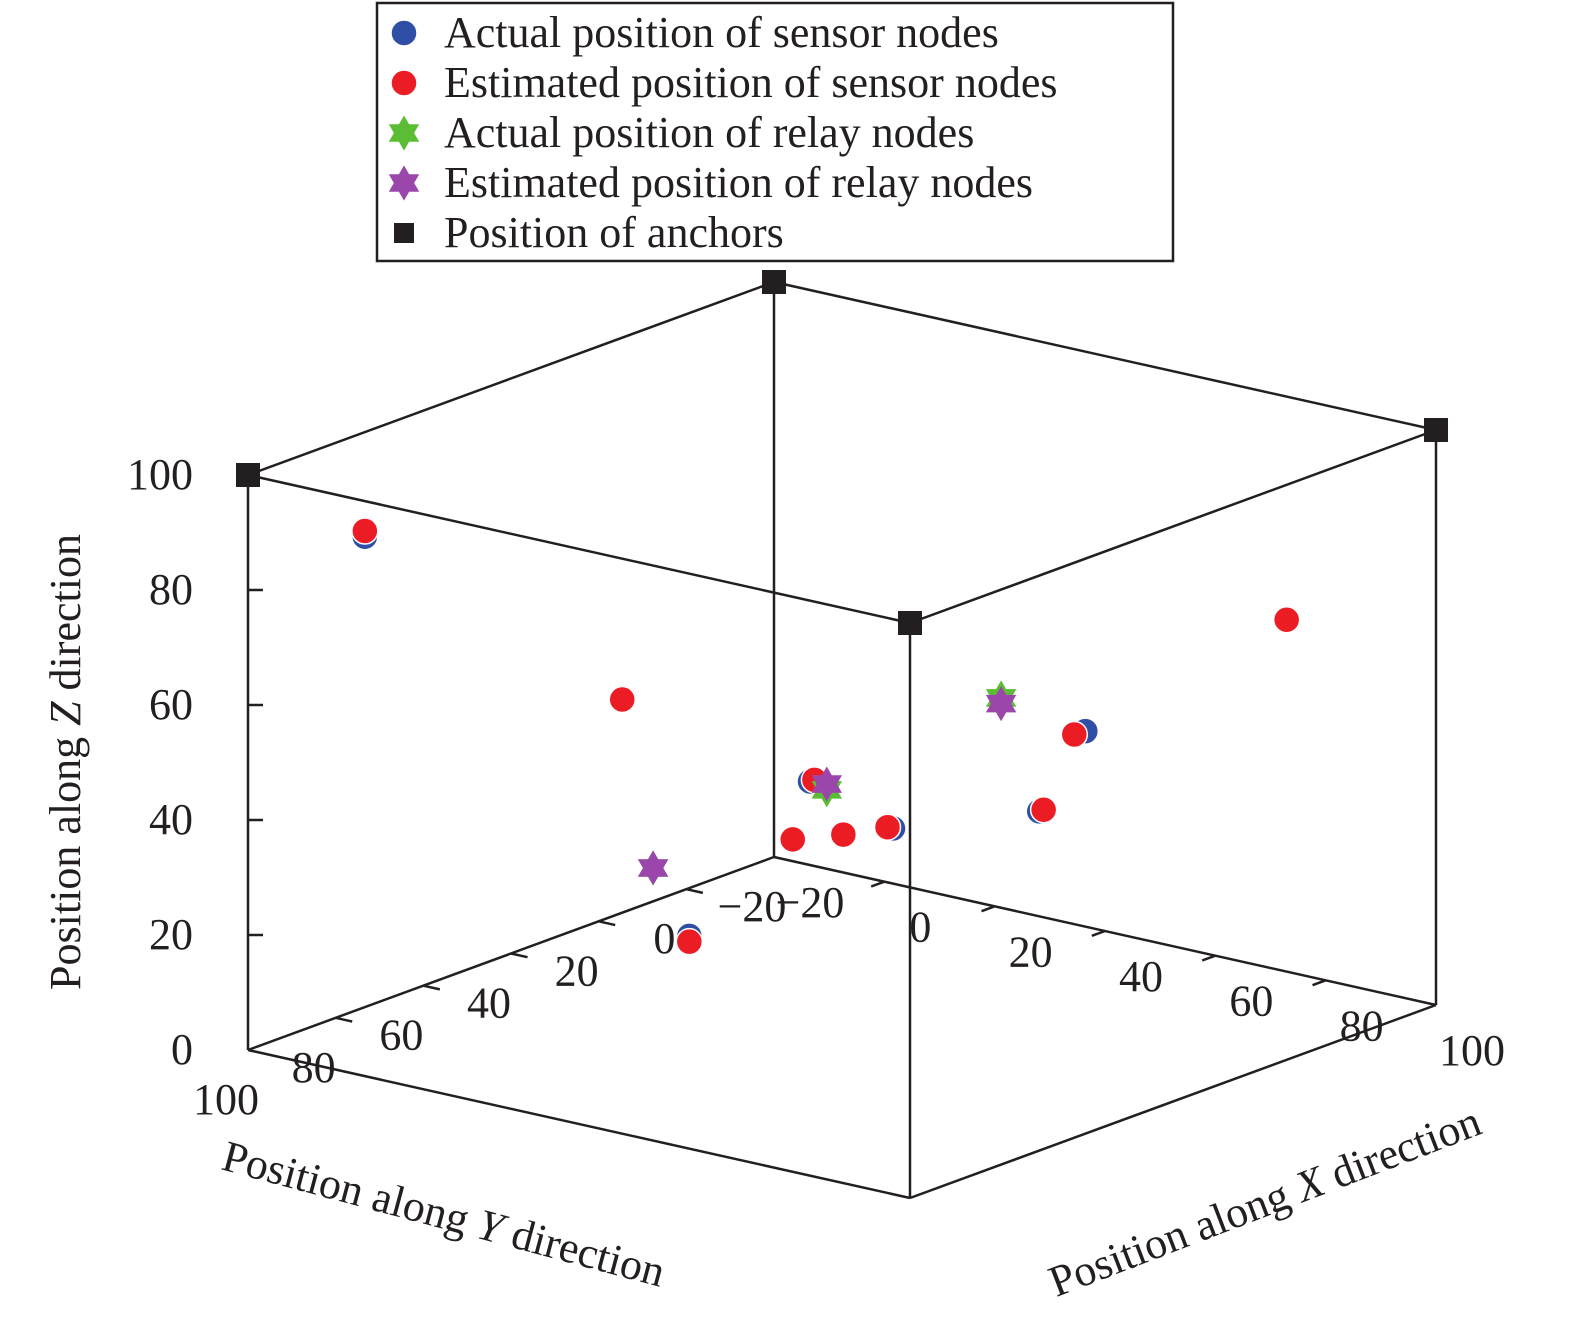 This screenshot has height=1335, width=1575. What do you see at coordinates (721, 32) in the screenshot?
I see `legend-label: Actual position of sensor nodes` at bounding box center [721, 32].